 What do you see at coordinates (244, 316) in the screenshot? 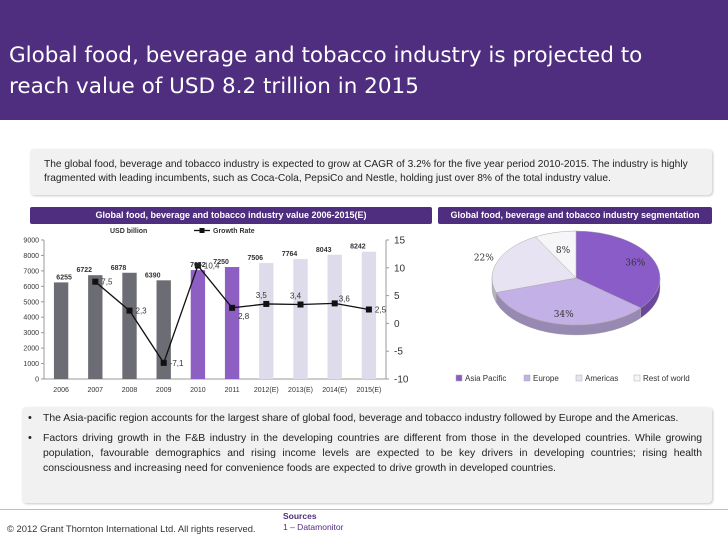
I see `growth-rate-label: 2,8` at bounding box center [244, 316].